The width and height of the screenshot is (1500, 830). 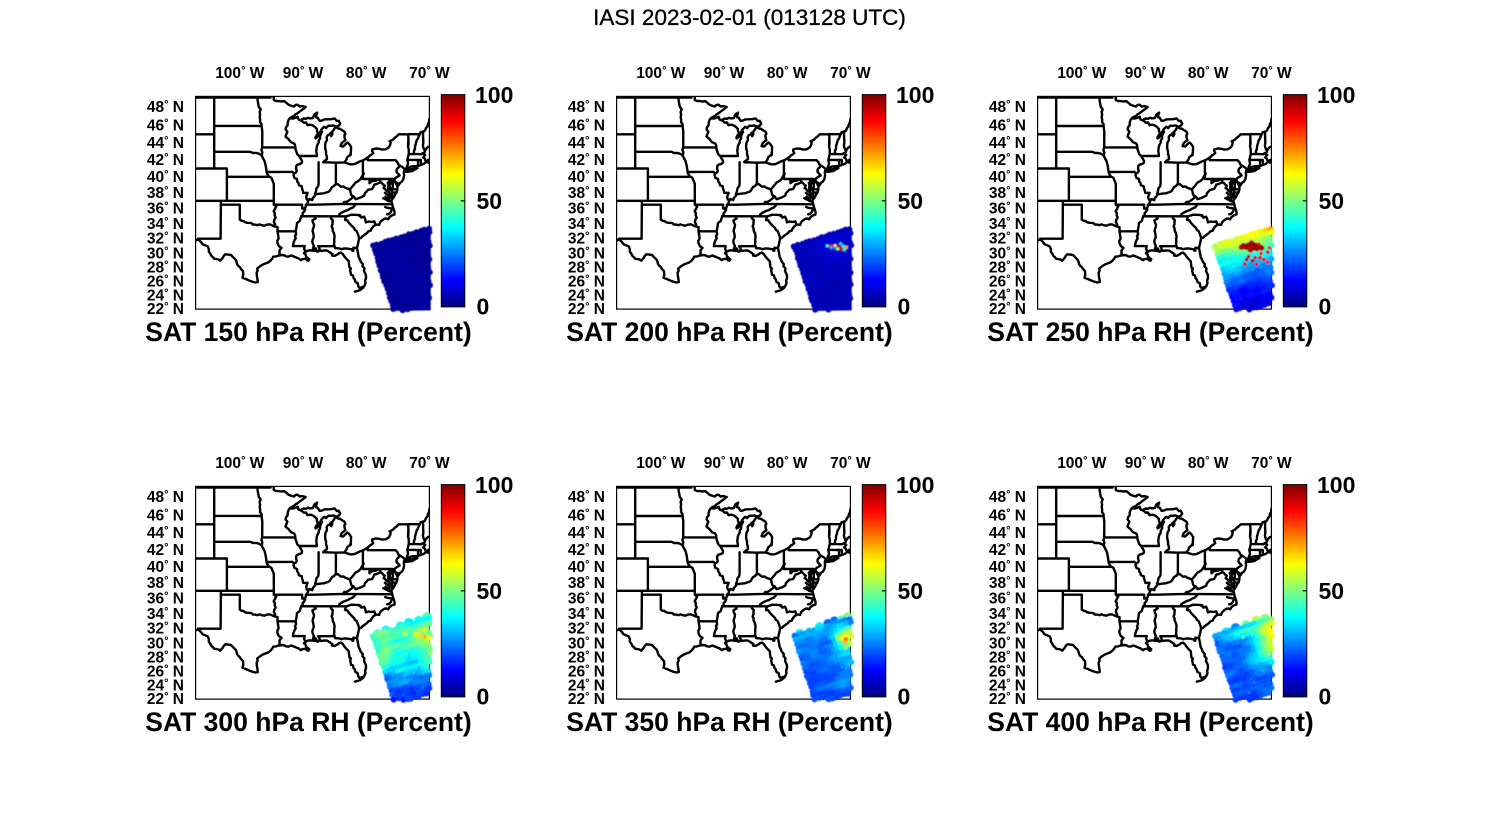 I want to click on svg-text: SAT 400 hPa RH (Percent), so click(x=1150, y=722).